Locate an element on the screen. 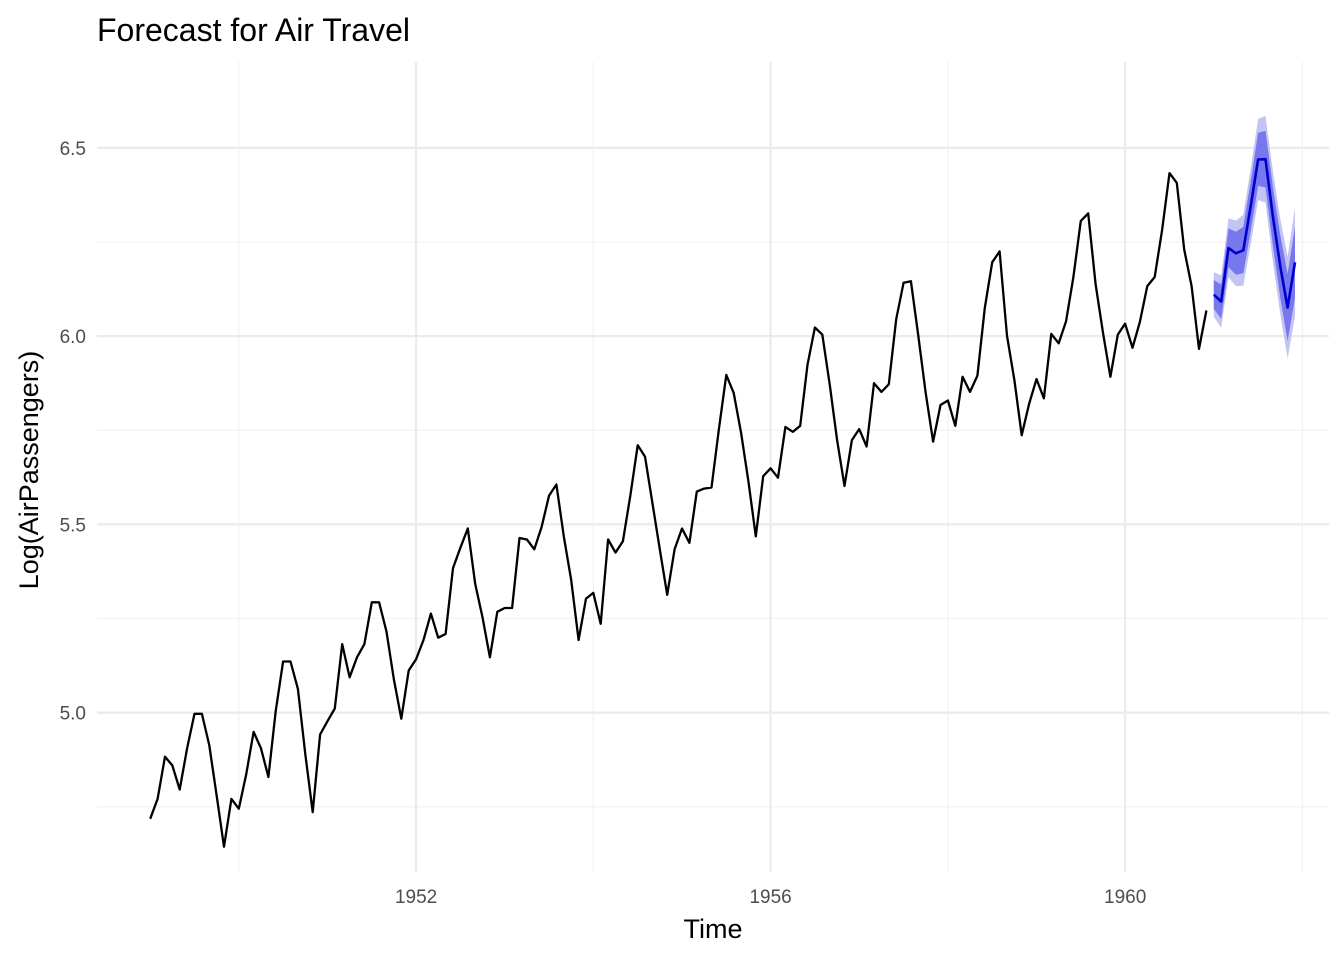  x-tick-label: 1952 is located at coordinates (416, 897).